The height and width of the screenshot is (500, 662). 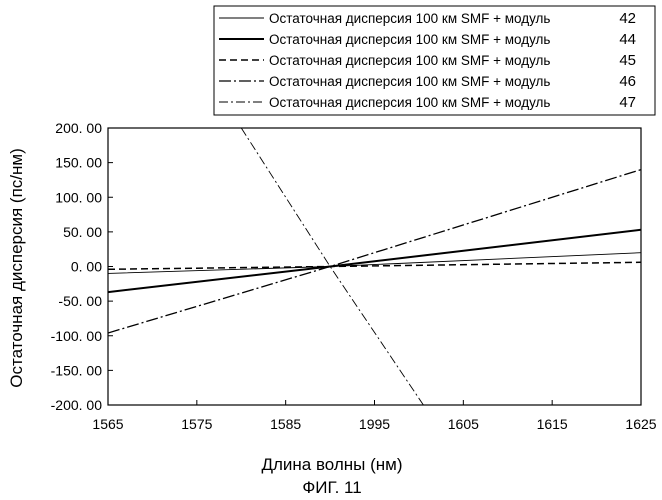 What do you see at coordinates (107, 424) in the screenshot?
I see `x-tick-label: 1565` at bounding box center [107, 424].